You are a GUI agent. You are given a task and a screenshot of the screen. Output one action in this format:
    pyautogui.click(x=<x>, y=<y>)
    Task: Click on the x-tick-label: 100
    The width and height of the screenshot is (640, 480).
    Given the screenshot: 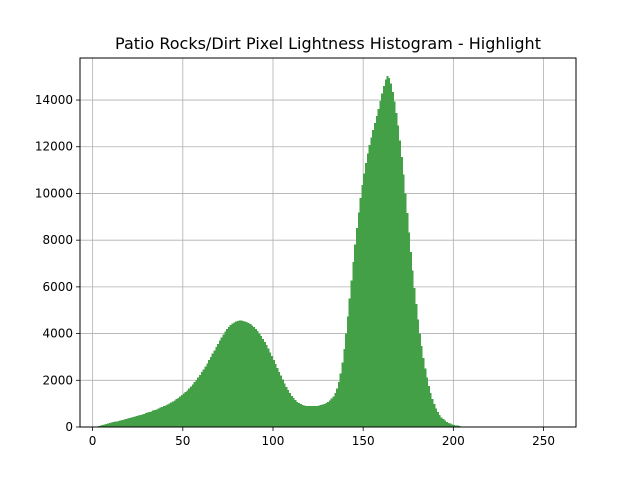 What is the action you would take?
    pyautogui.click(x=273, y=441)
    